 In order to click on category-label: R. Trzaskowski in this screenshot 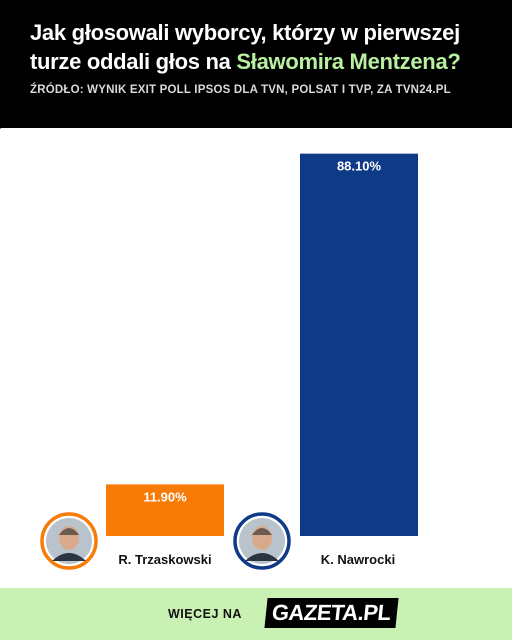, I will do `click(164, 559)`.